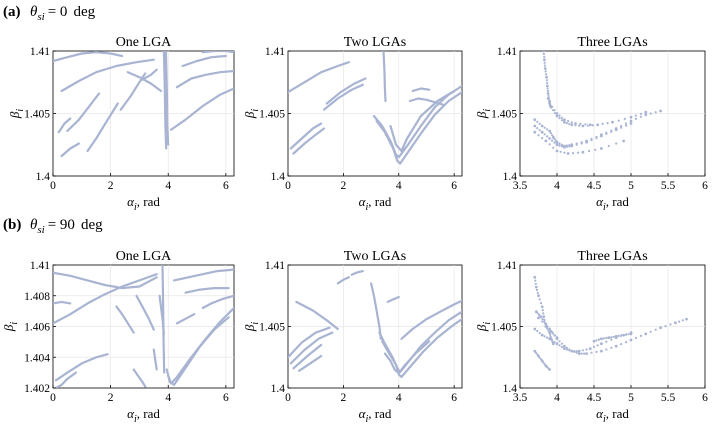 This screenshot has height=427, width=713. Describe the element at coordinates (204, 79) in the screenshot. I see `series-c12` at that location.